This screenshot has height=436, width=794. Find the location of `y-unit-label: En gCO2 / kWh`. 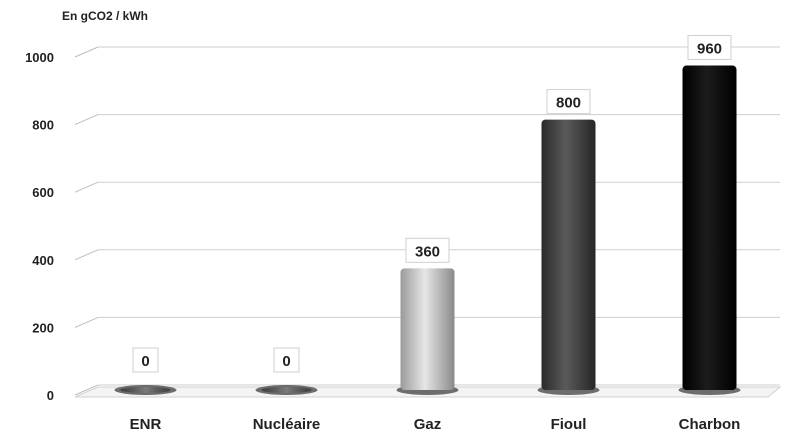

y-unit-label: En gCO2 / kWh is located at coordinates (105, 16).